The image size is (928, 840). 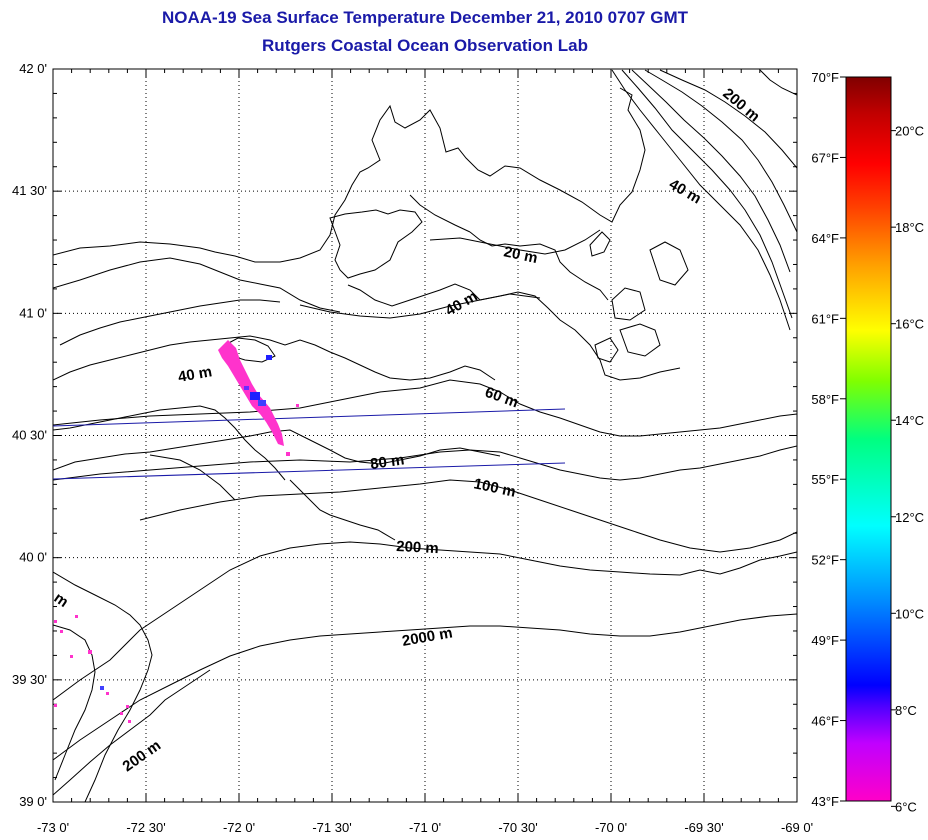 What do you see at coordinates (29, 679) in the screenshot?
I see `lat-tick-label: 39 30'` at bounding box center [29, 679].